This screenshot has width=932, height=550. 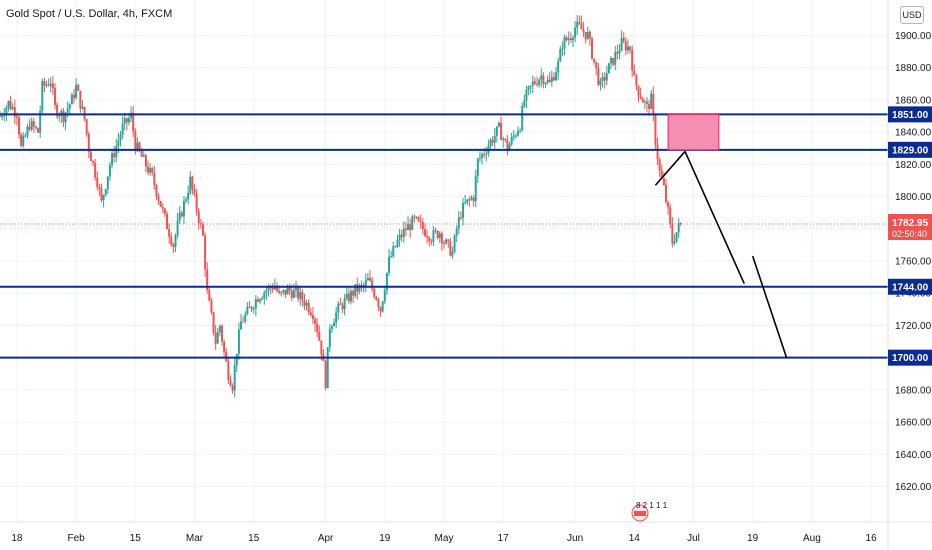 What do you see at coordinates (913, 100) in the screenshot?
I see `y-tick-label: 1860.00` at bounding box center [913, 100].